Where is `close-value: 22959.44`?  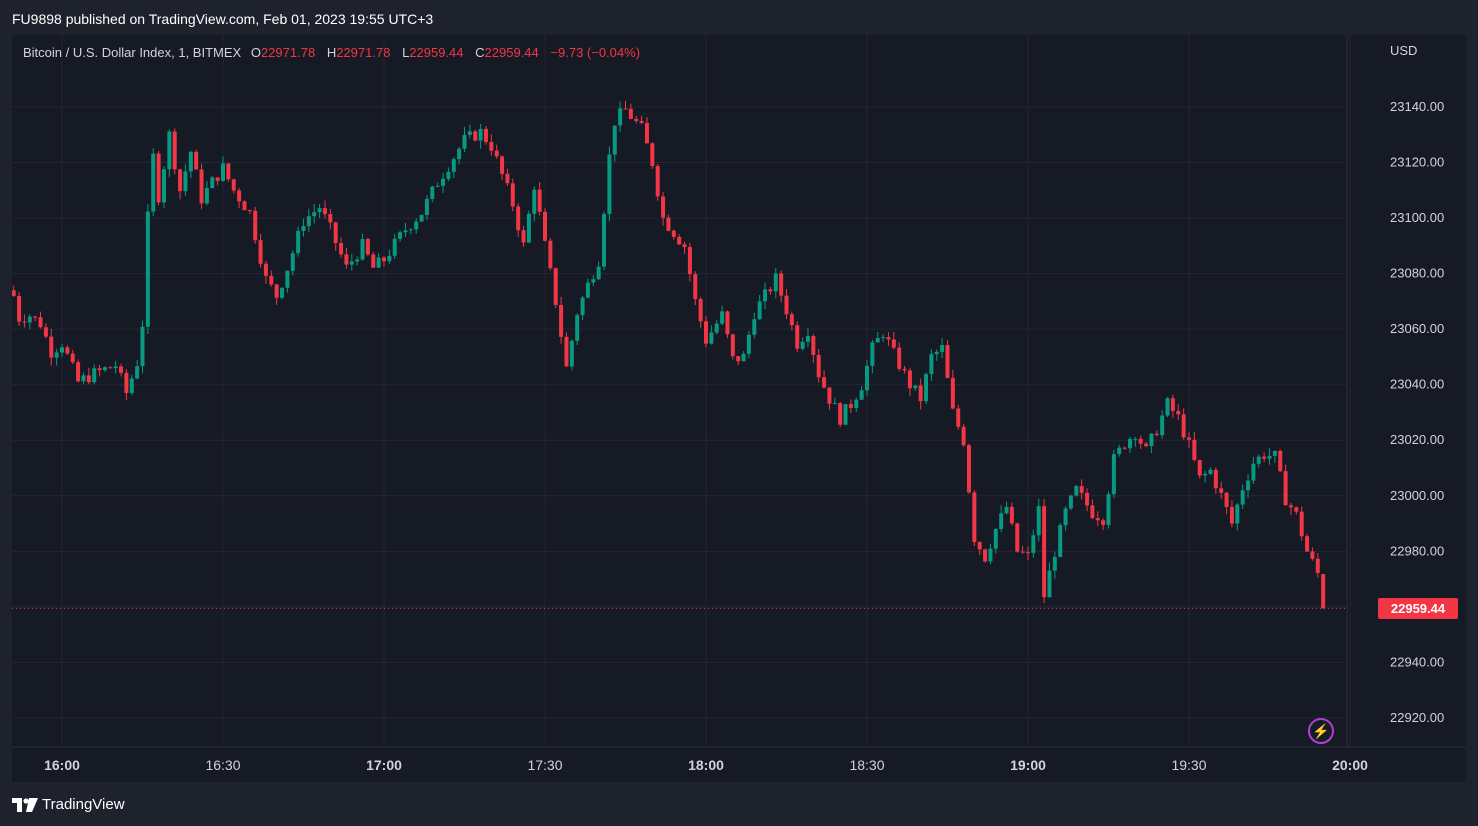
close-value: 22959.44 is located at coordinates (511, 52).